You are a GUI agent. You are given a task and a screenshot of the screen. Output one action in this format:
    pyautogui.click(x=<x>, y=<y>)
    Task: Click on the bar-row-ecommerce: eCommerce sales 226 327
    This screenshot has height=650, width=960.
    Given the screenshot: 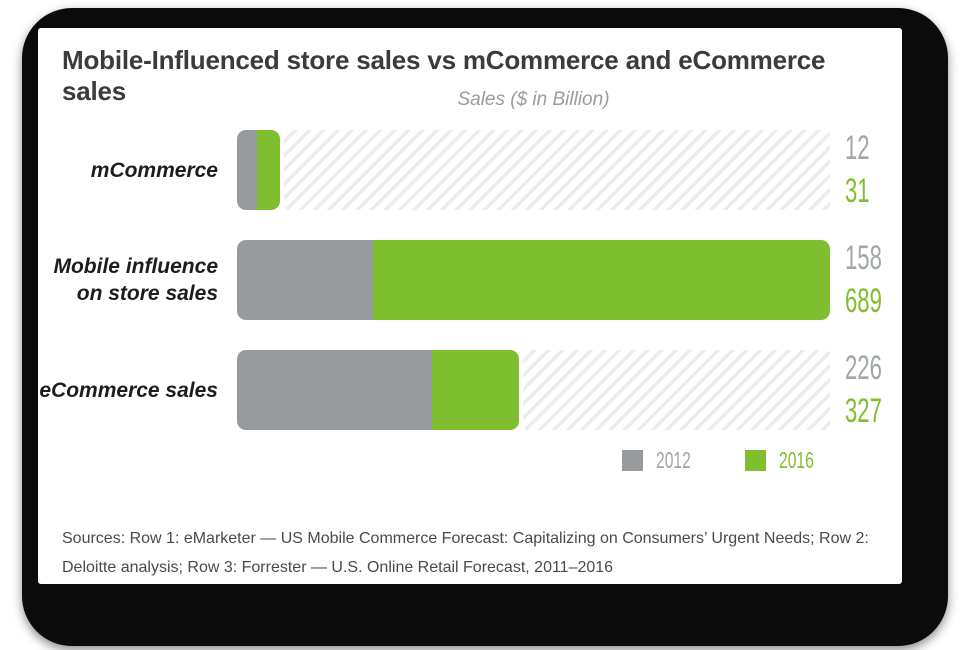 What is the action you would take?
    pyautogui.click(x=470, y=390)
    